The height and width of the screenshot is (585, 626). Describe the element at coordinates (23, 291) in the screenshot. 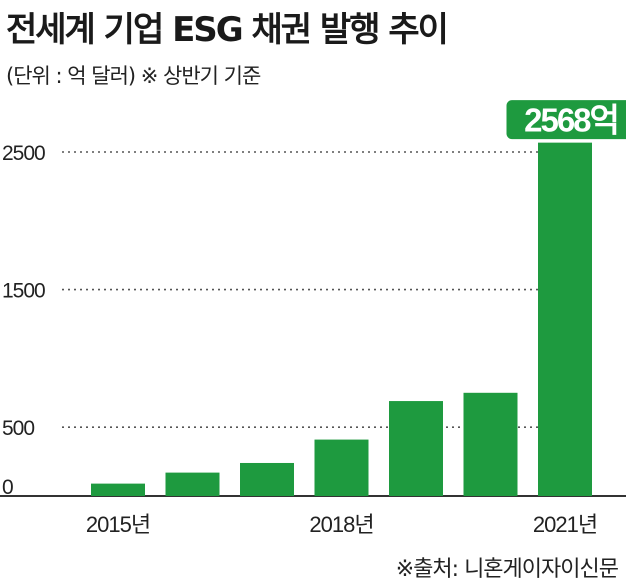

I see `y-tick-label: 1500` at that location.